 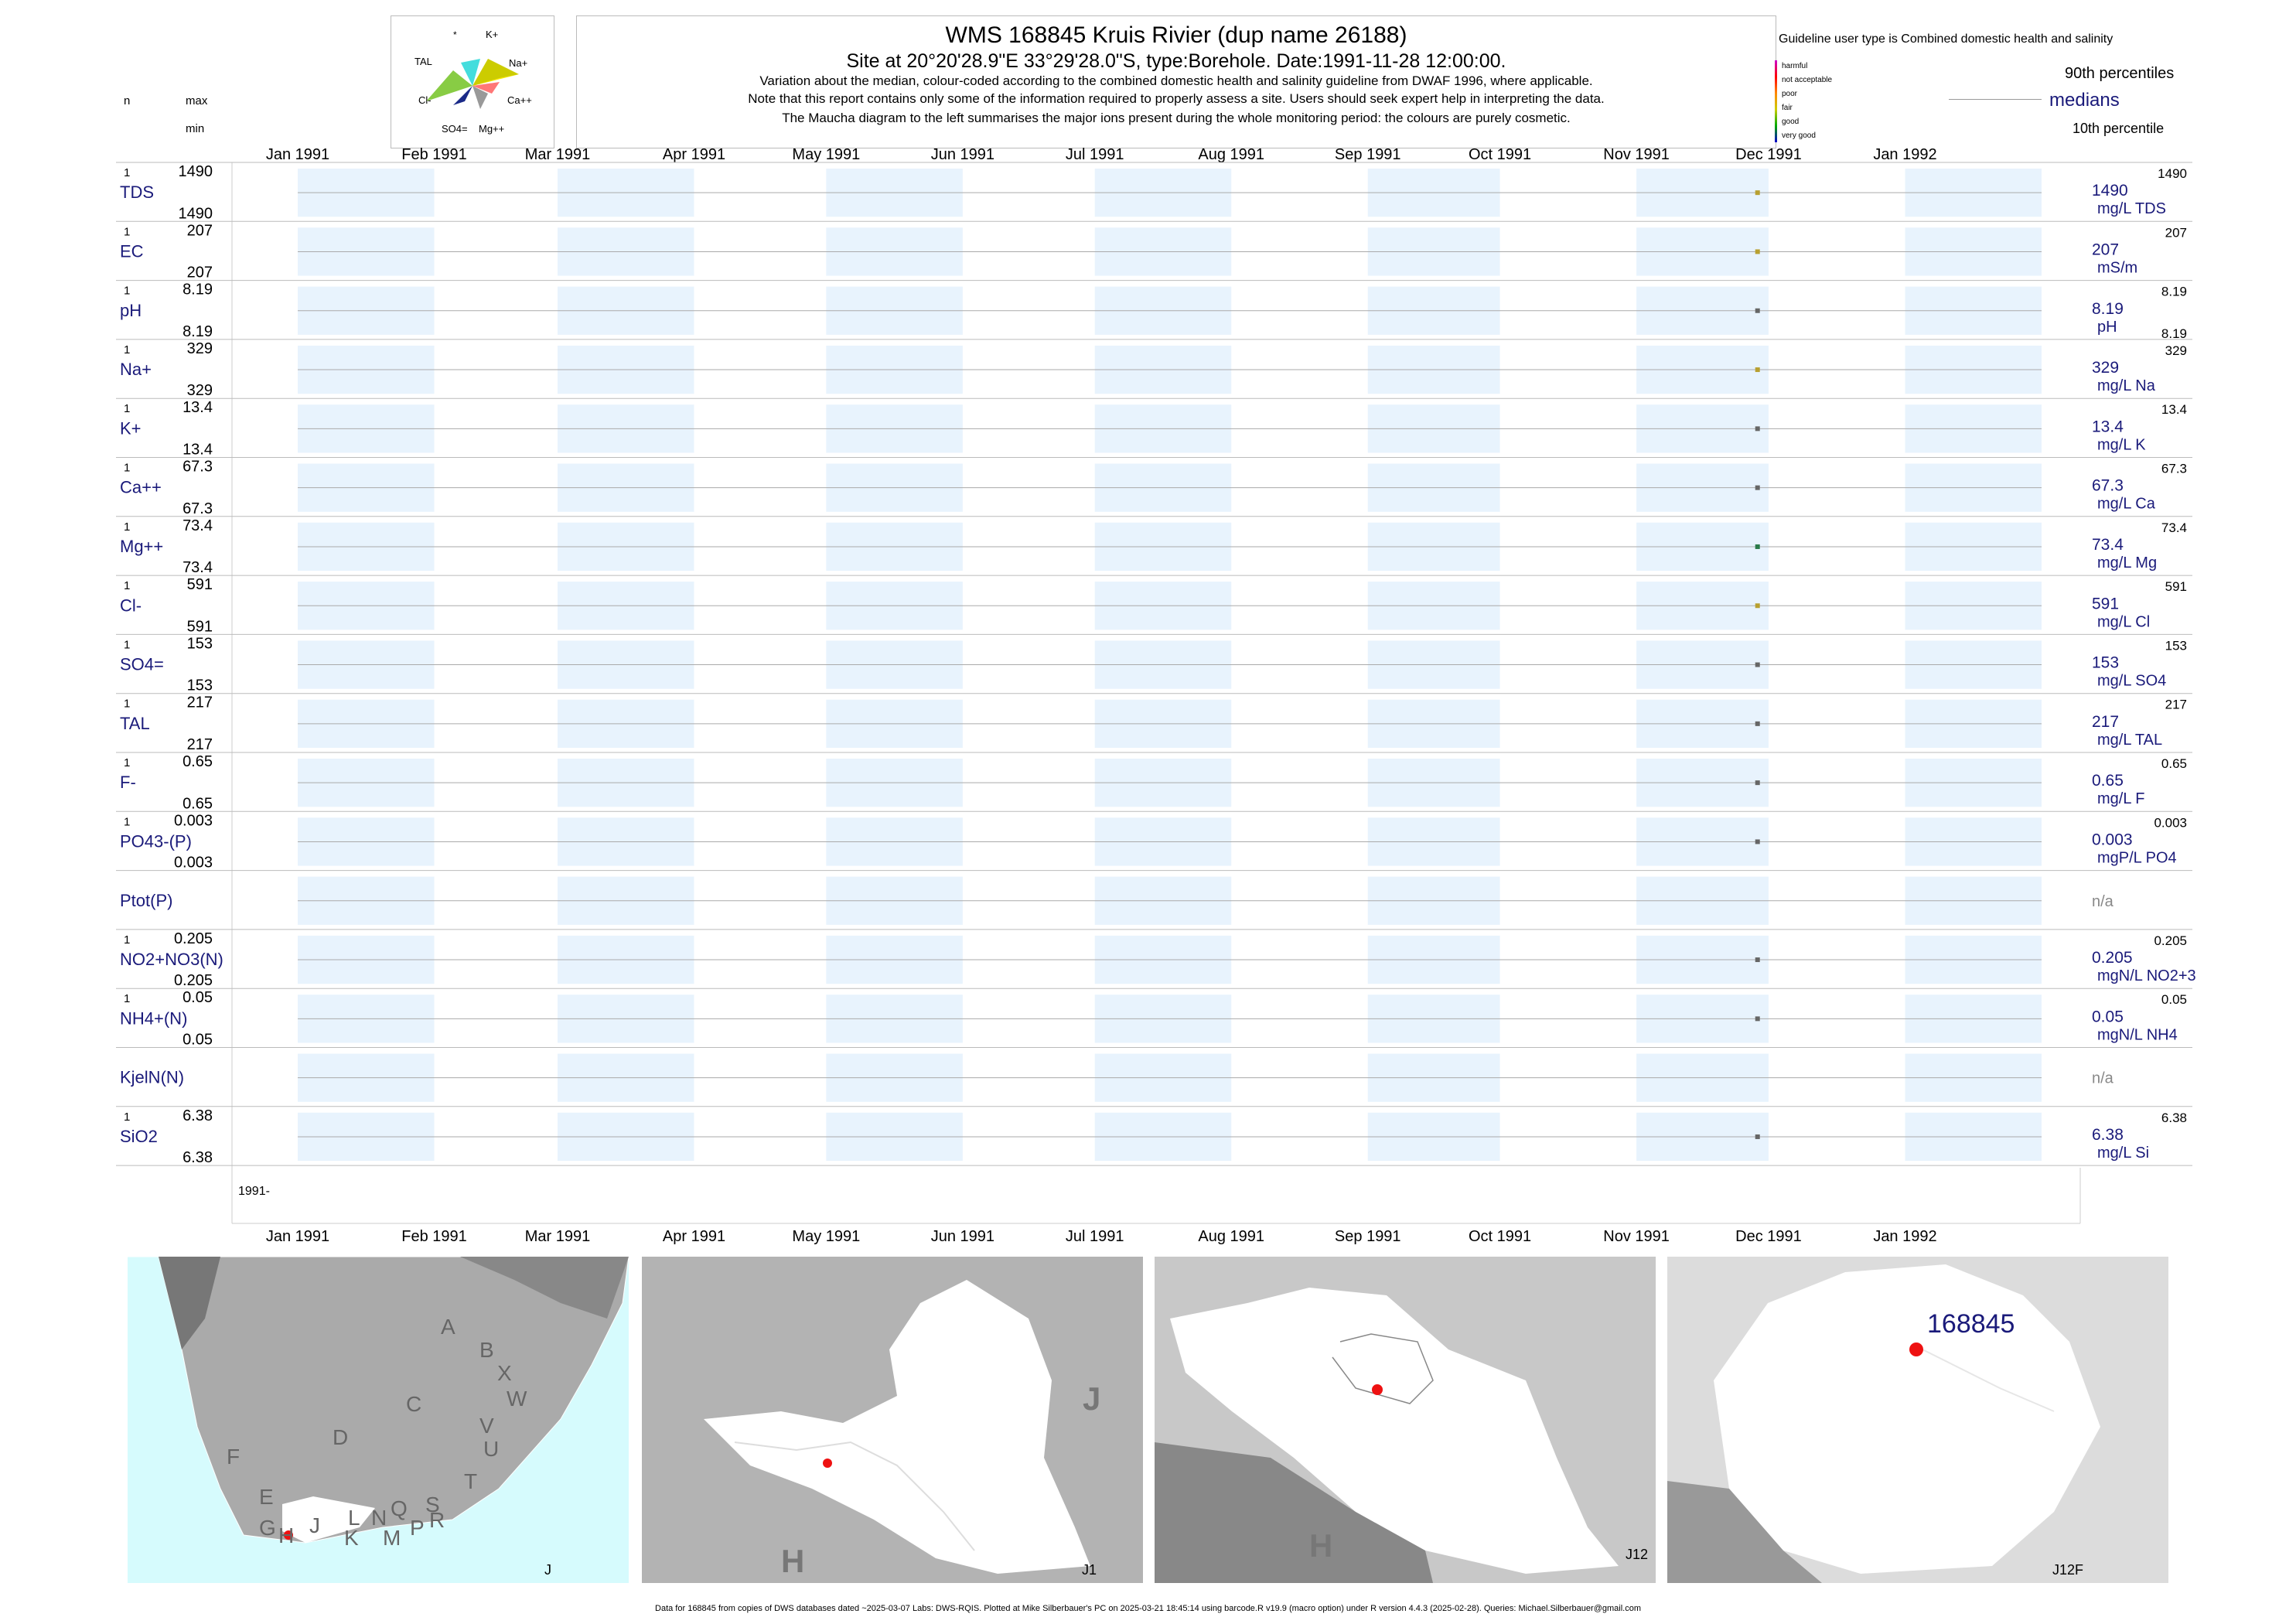 I want to click on year-label: 1991-, so click(x=254, y=1191).